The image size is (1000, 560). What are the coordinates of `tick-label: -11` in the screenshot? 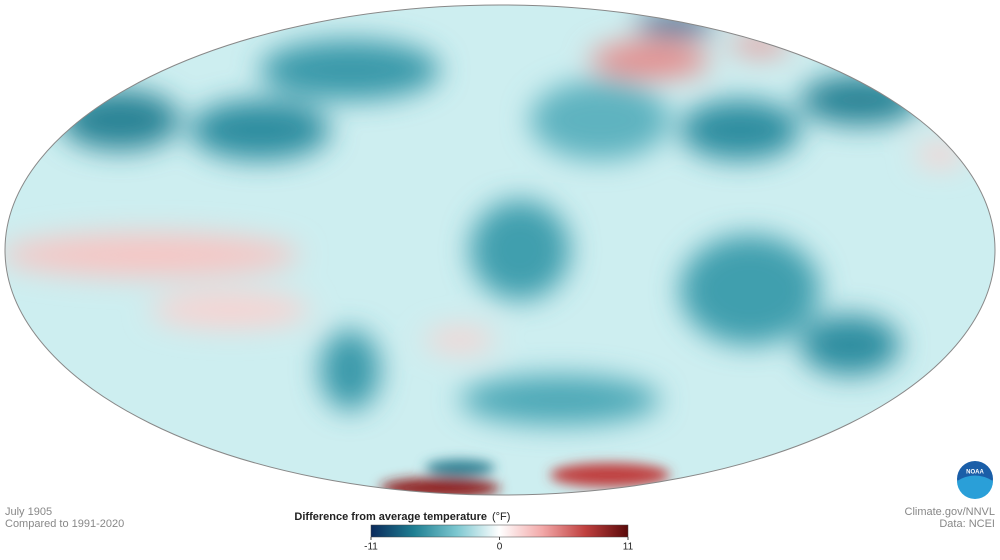 It's located at (371, 547).